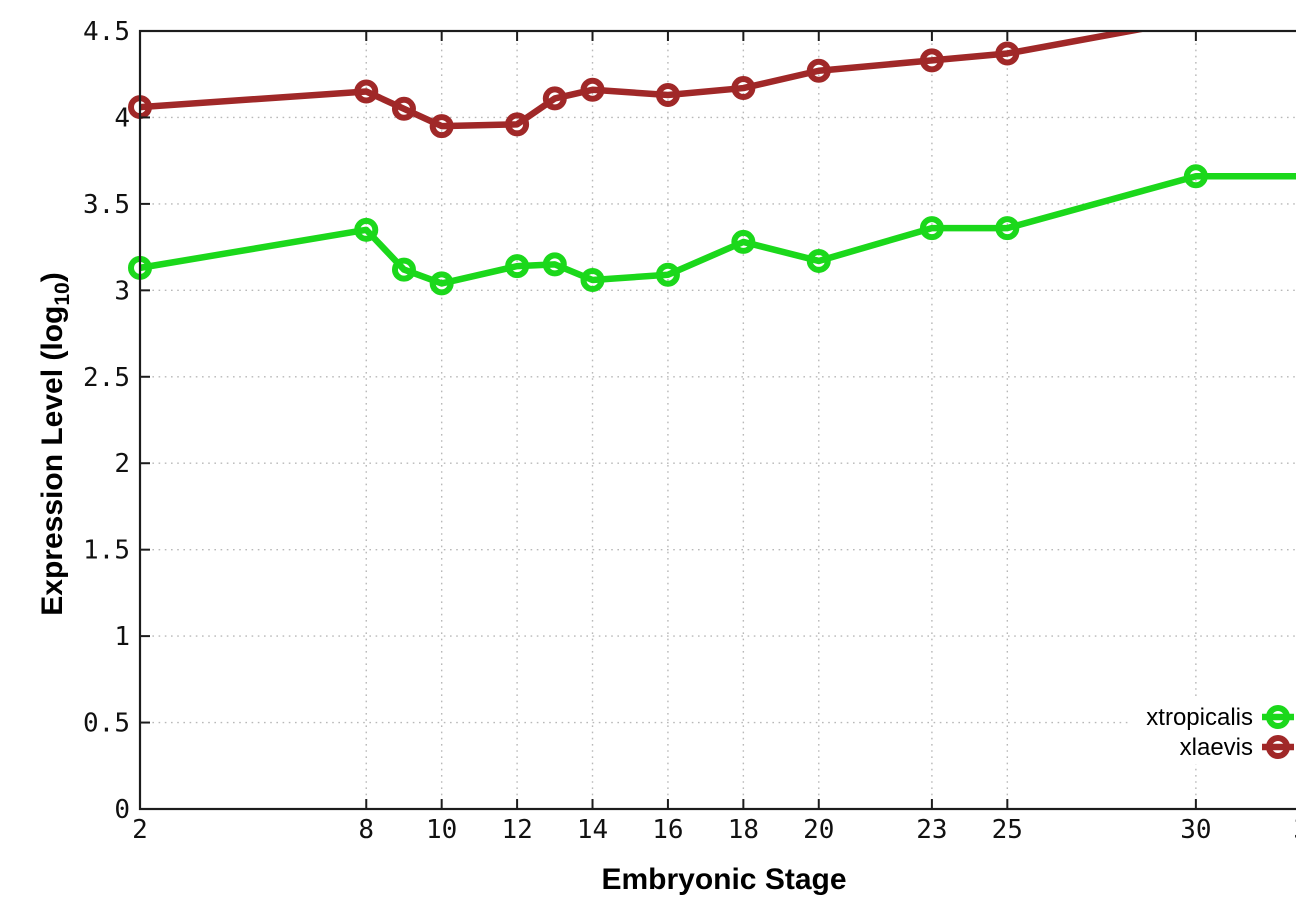 Image resolution: width=1296 pixels, height=907 pixels. What do you see at coordinates (667, 830) in the screenshot?
I see `x-tick-label: 16` at bounding box center [667, 830].